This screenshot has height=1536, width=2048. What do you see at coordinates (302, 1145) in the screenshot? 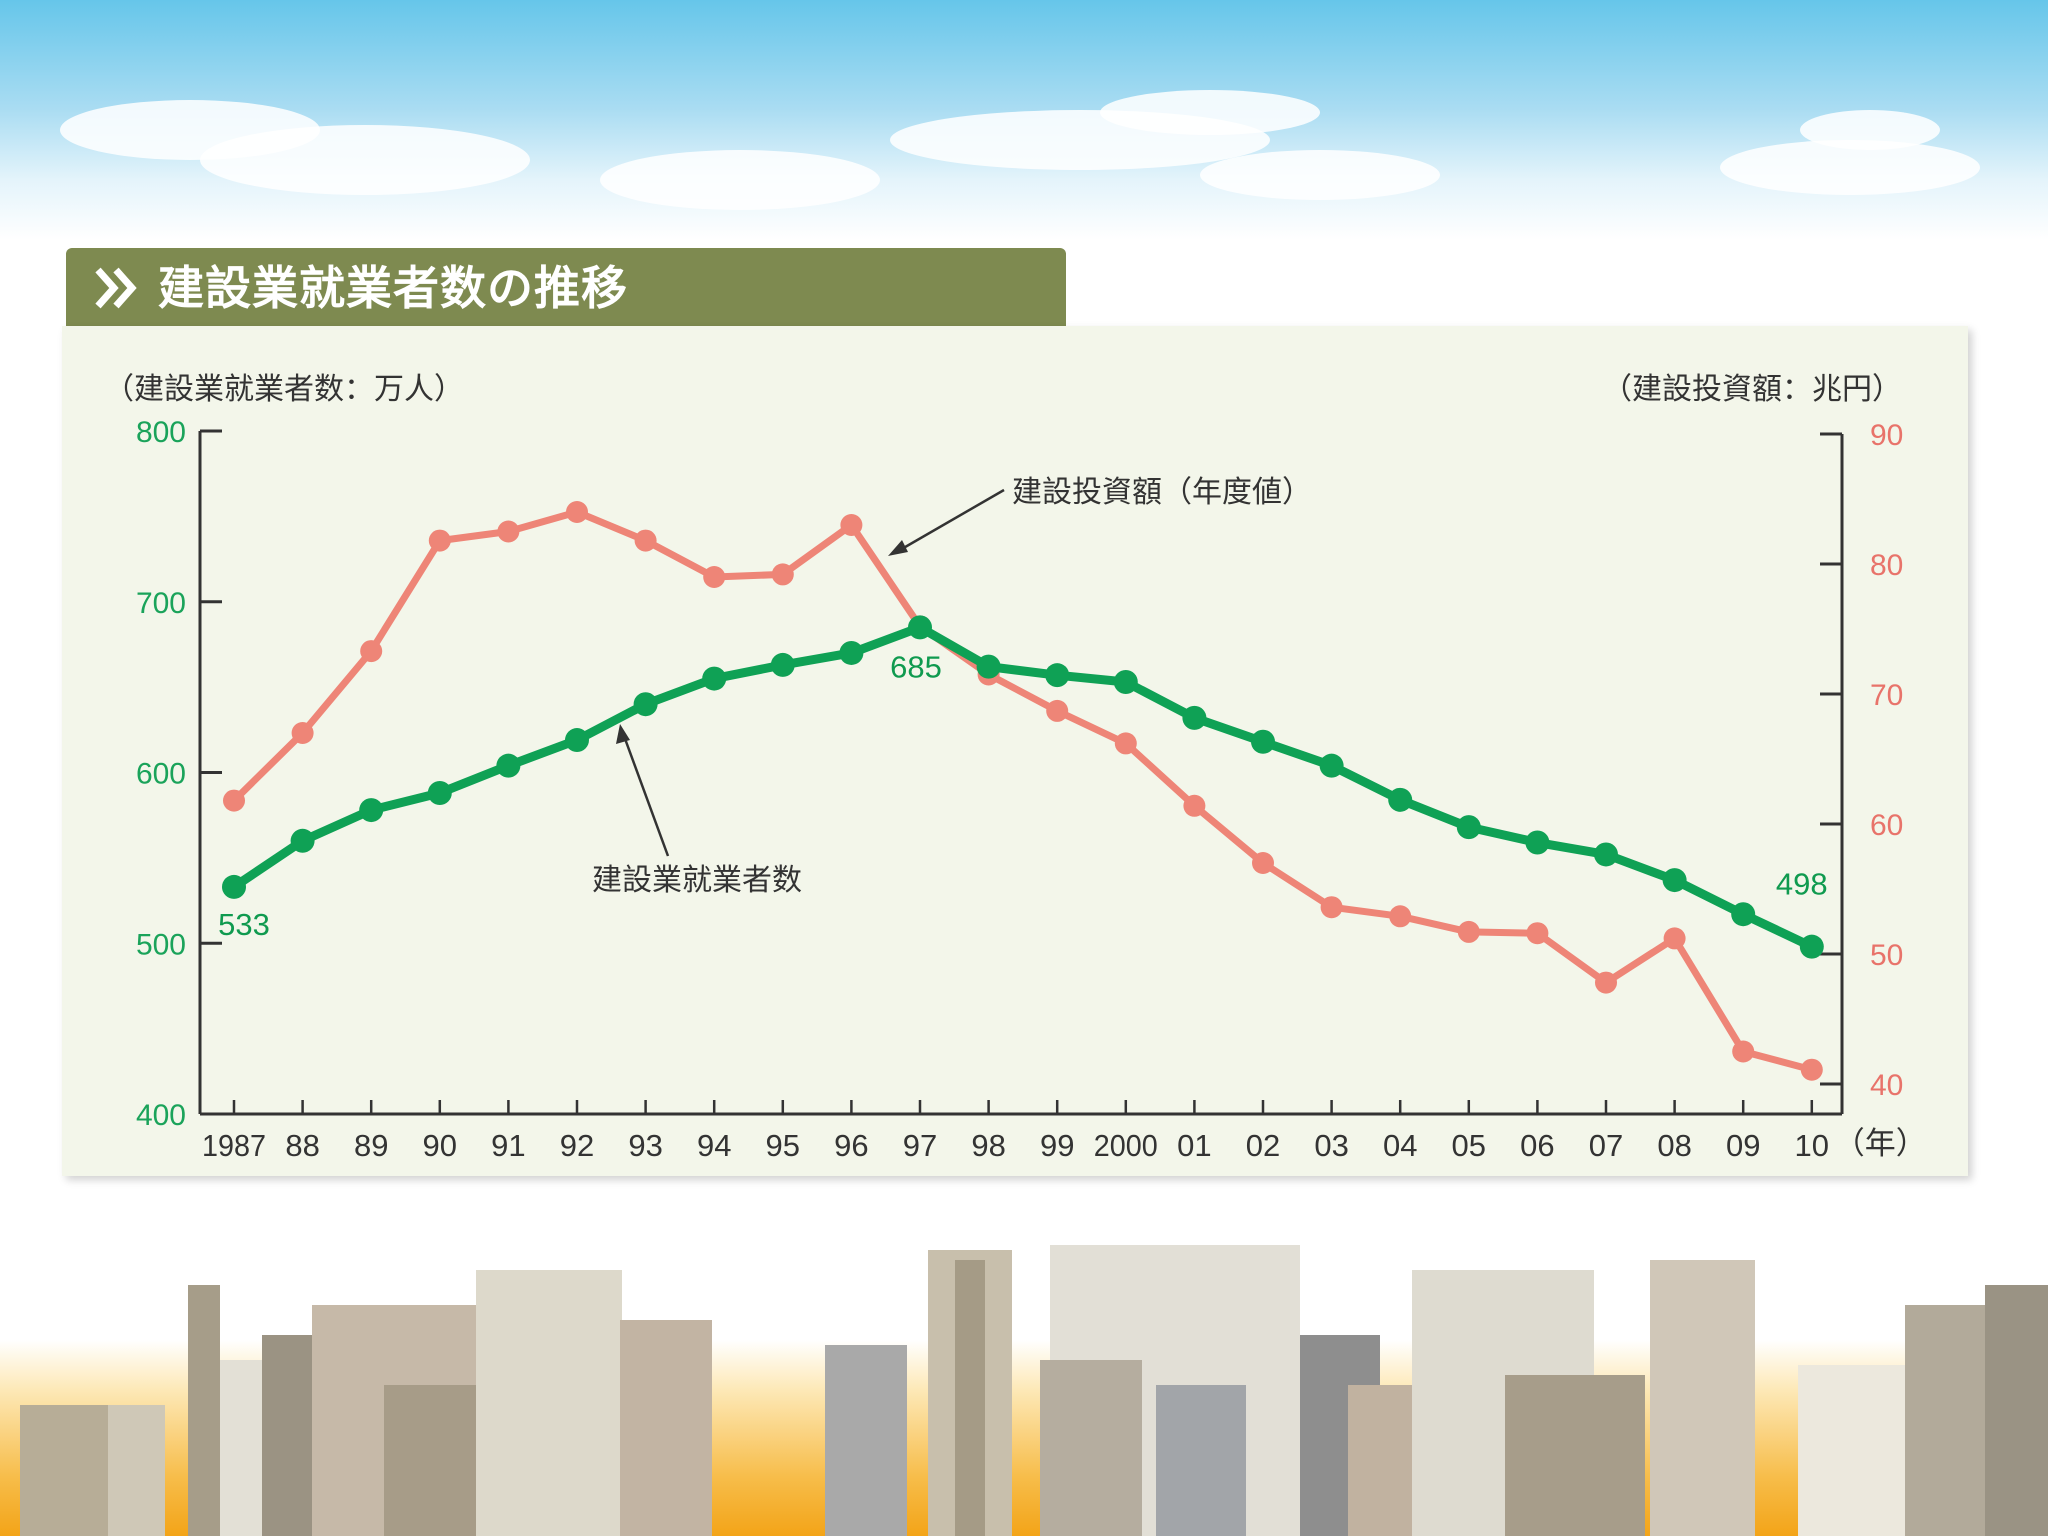
I see `x-tick-label: 88` at bounding box center [302, 1145].